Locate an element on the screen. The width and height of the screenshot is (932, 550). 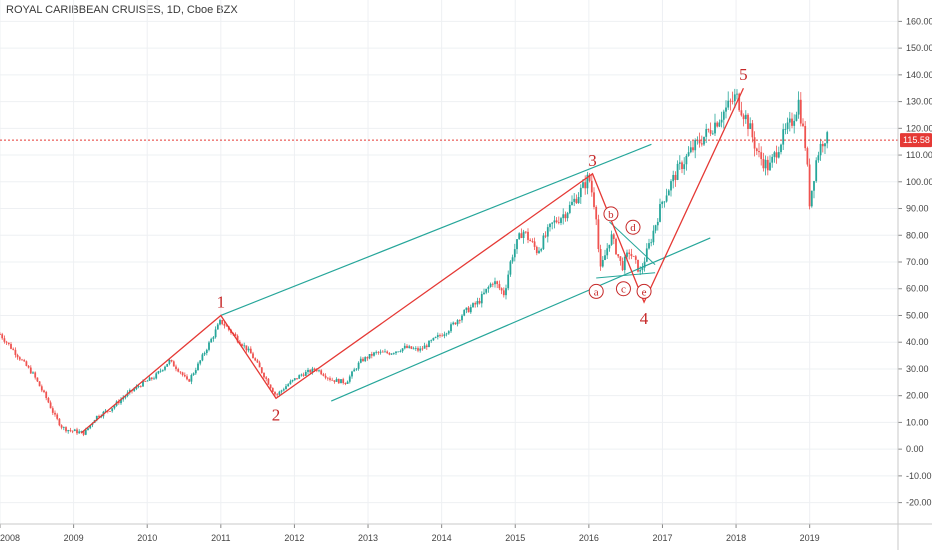
y-tick-label: 80.00 is located at coordinates (917, 235).